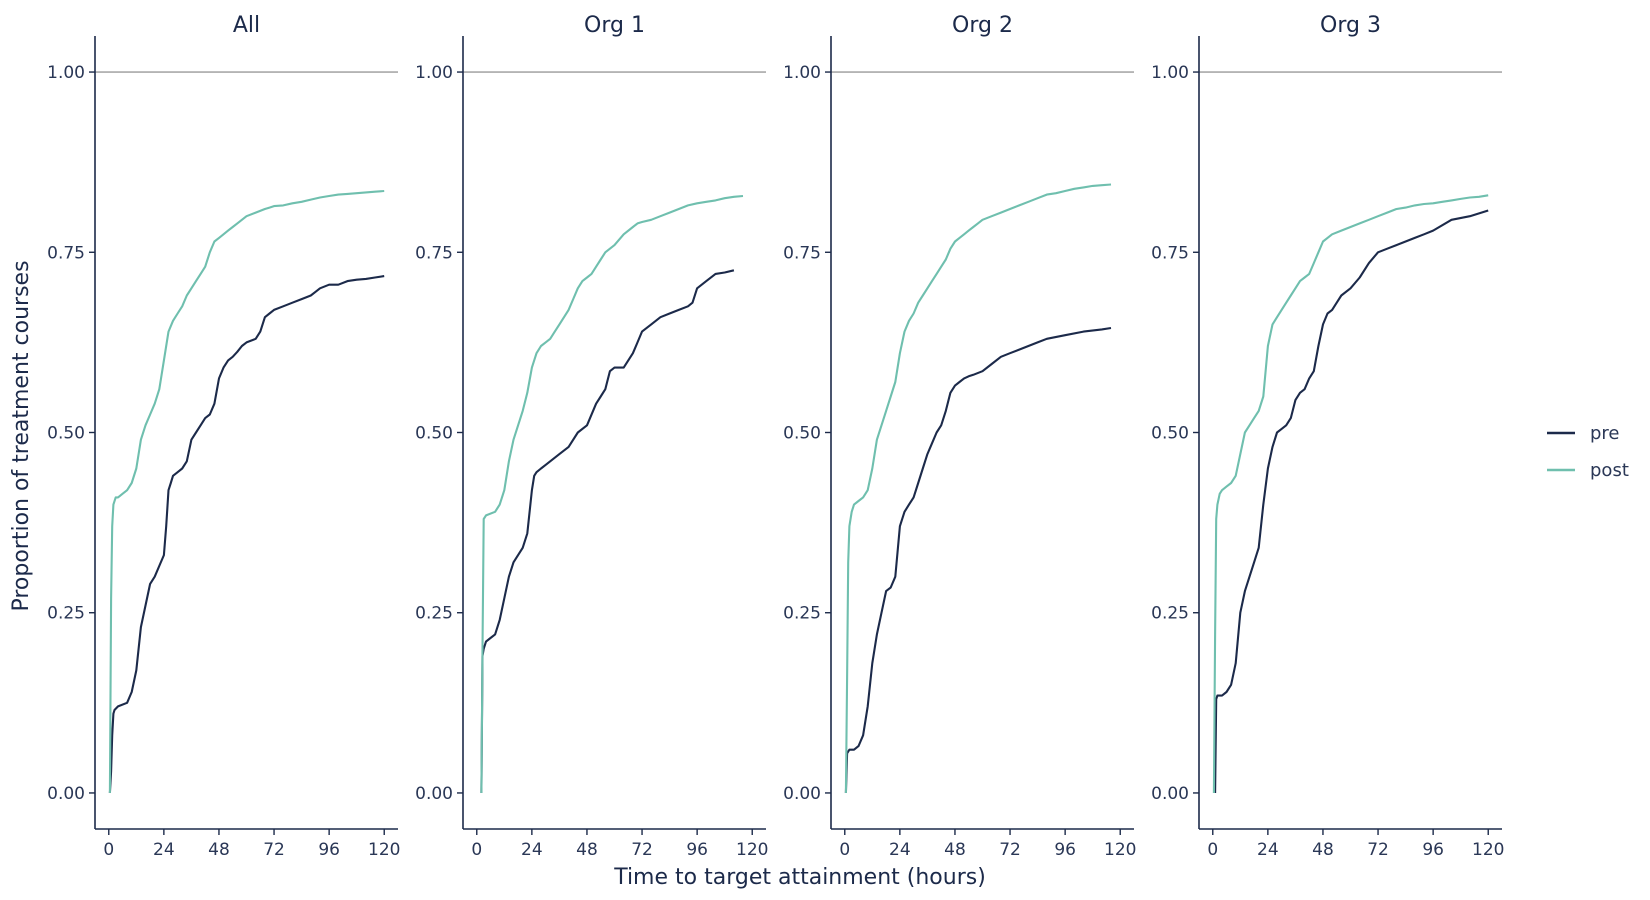 The width and height of the screenshot is (1650, 900). Describe the element at coordinates (1609, 470) in the screenshot. I see `legend-label: post` at that location.